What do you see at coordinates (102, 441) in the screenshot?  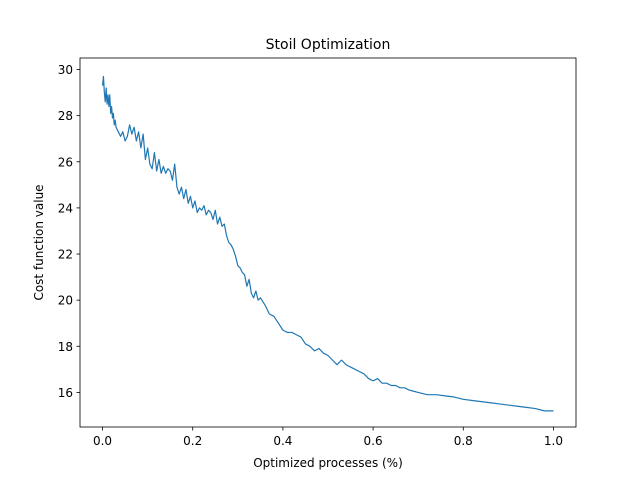 I see `x-tick-label: 0.0` at bounding box center [102, 441].